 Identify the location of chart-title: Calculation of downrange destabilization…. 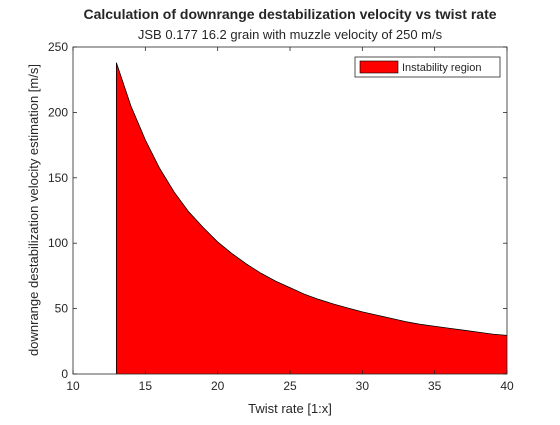
(289, 14).